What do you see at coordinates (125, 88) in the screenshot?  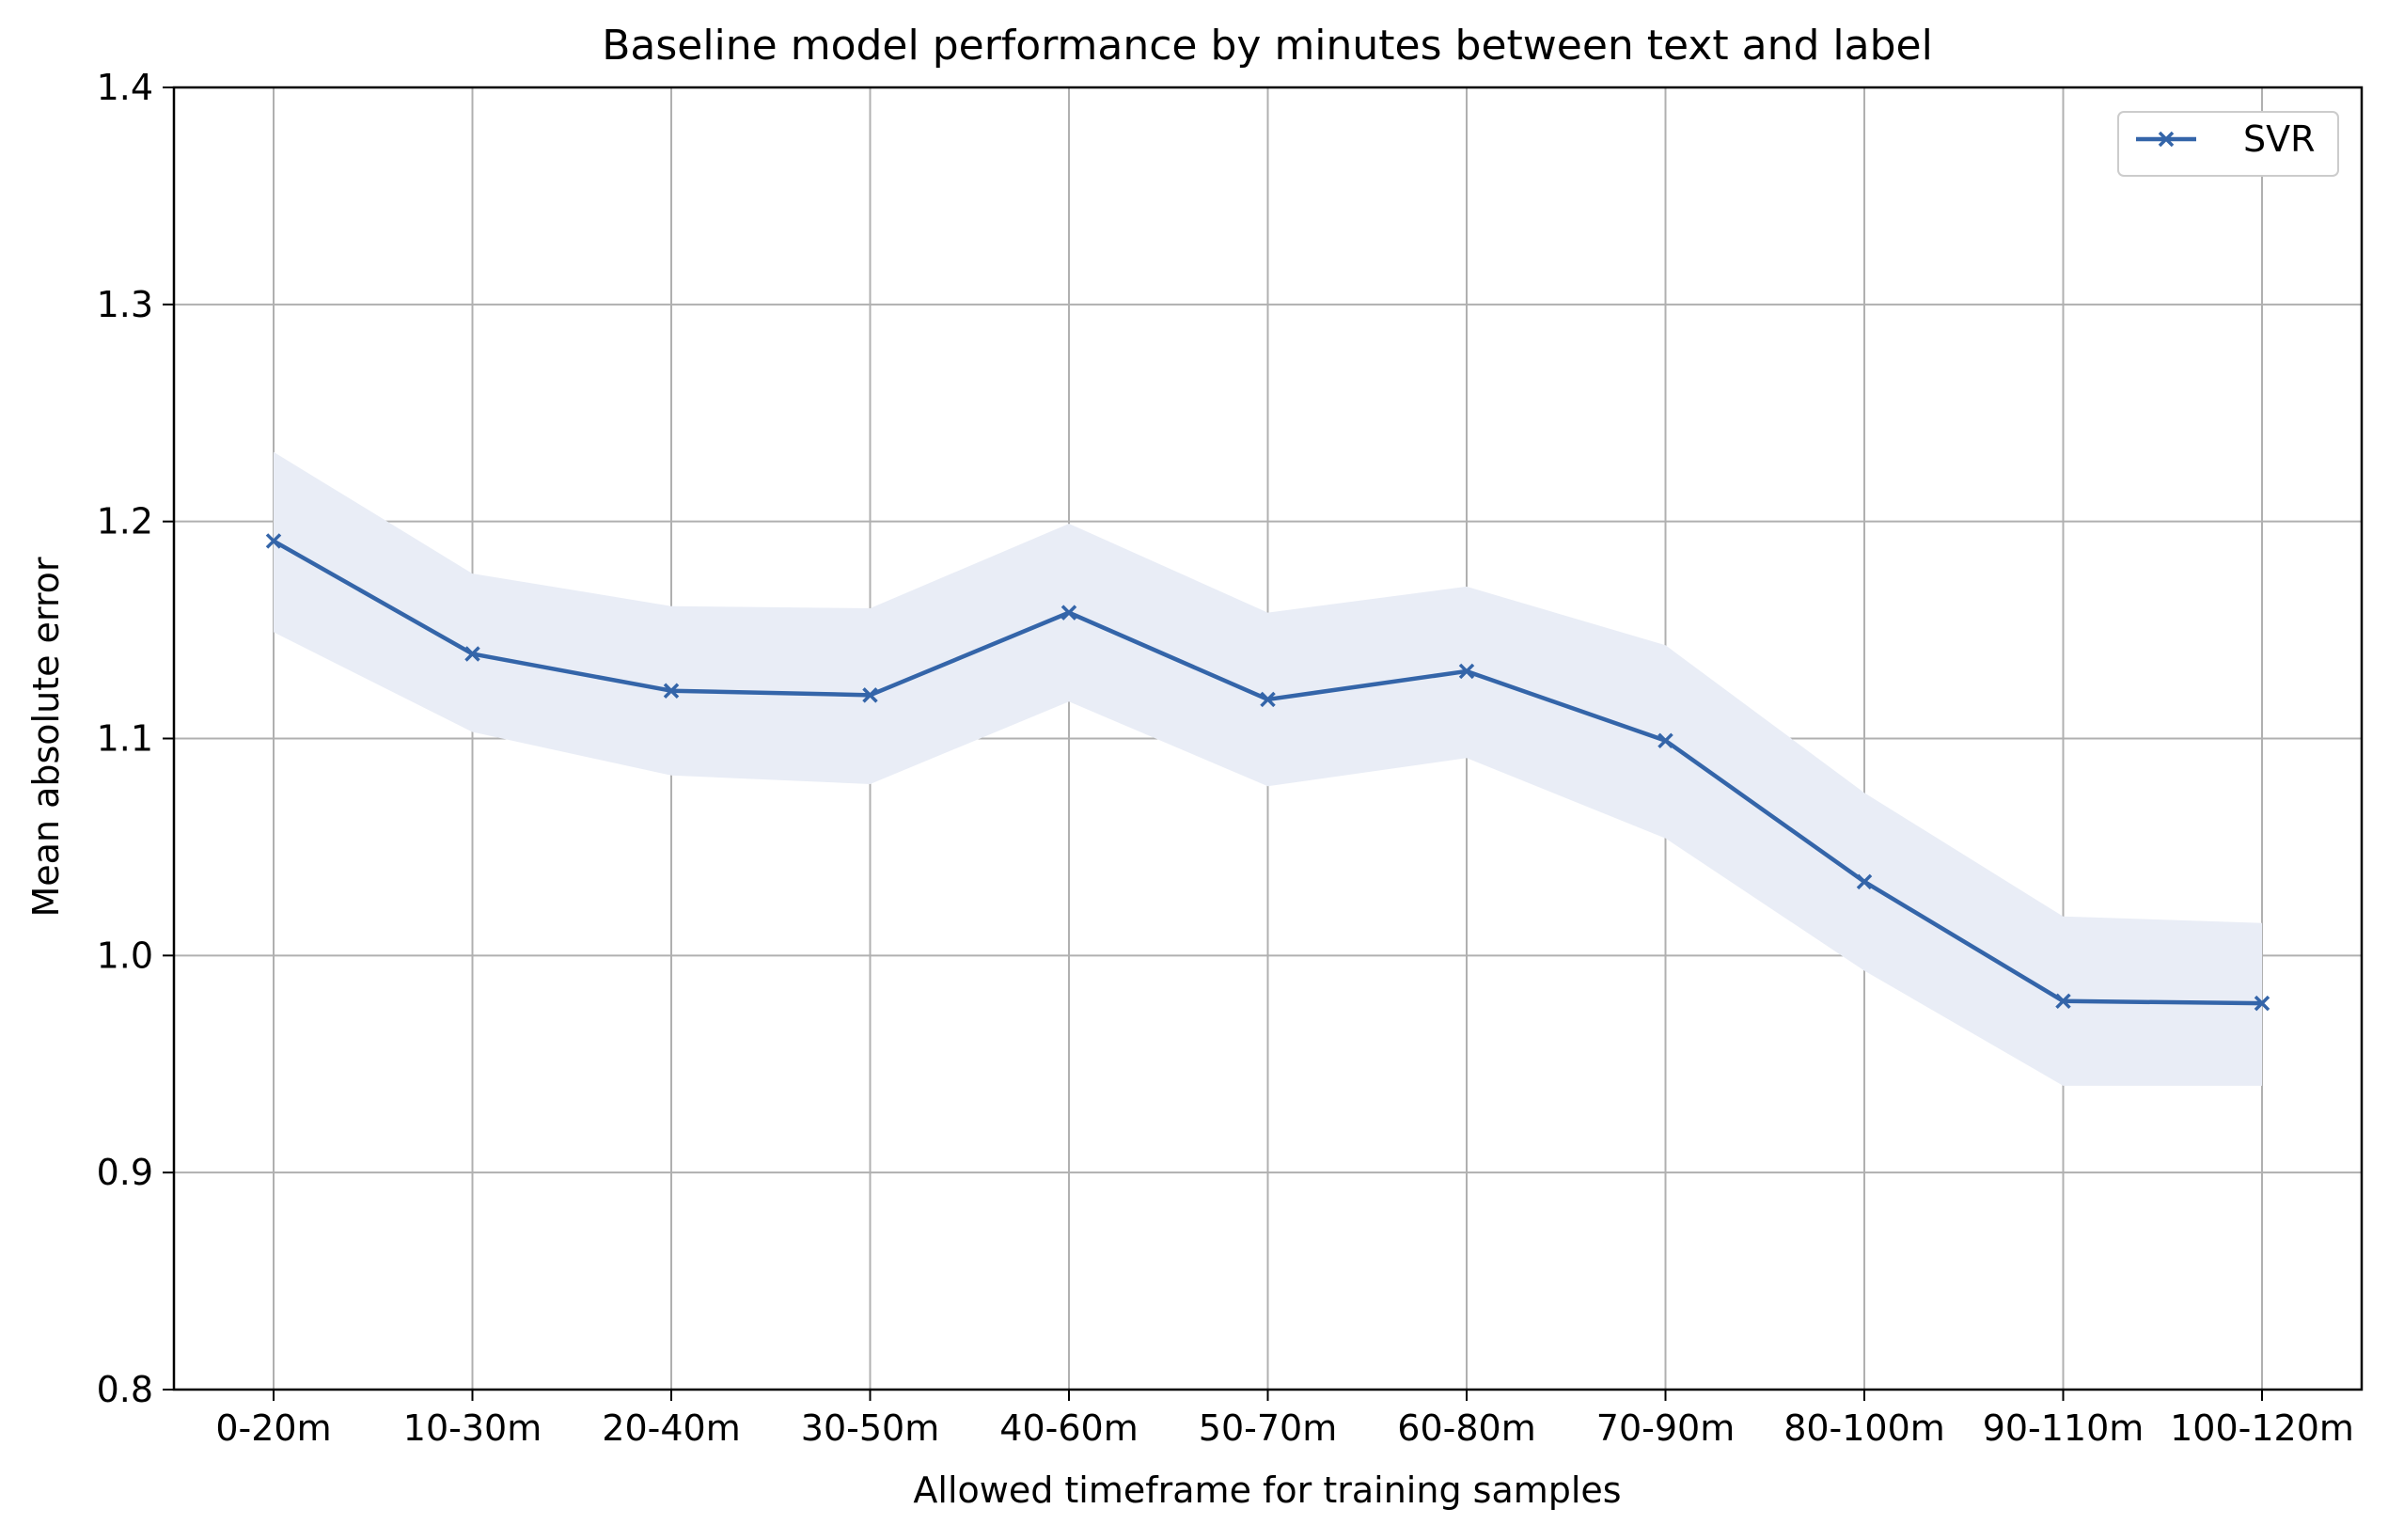 I see `y-tick-label: 1.4` at bounding box center [125, 88].